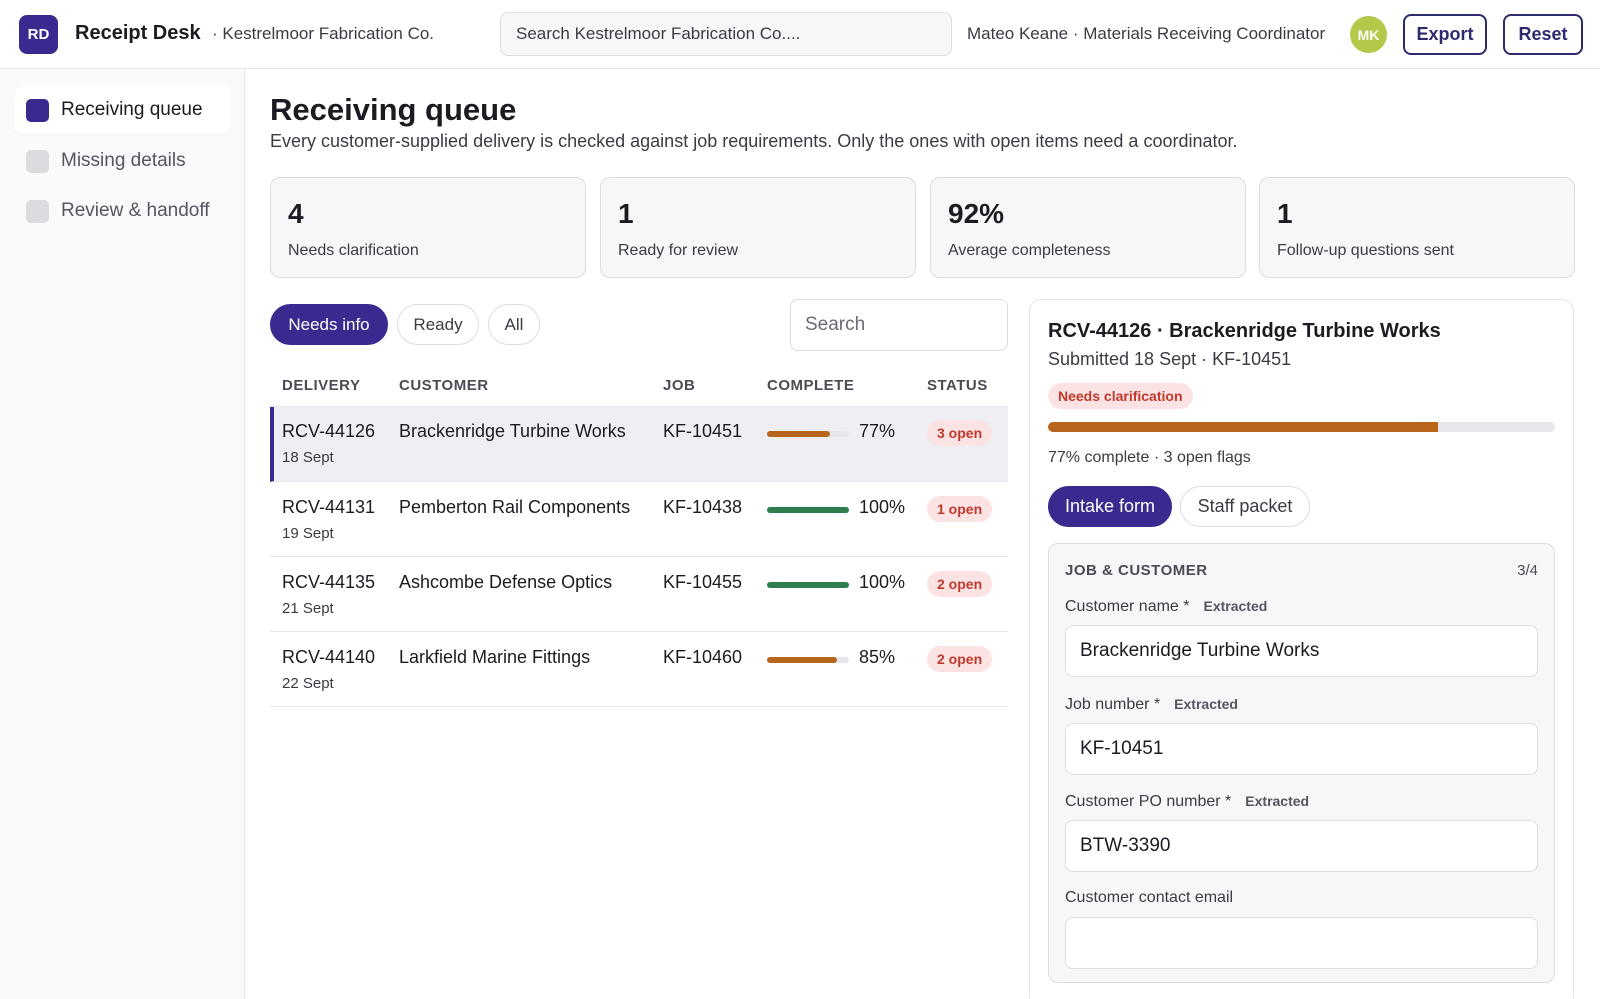 Image resolution: width=1600 pixels, height=999 pixels. Describe the element at coordinates (308, 683) in the screenshot. I see `delivery-date: 22 Sept` at that location.